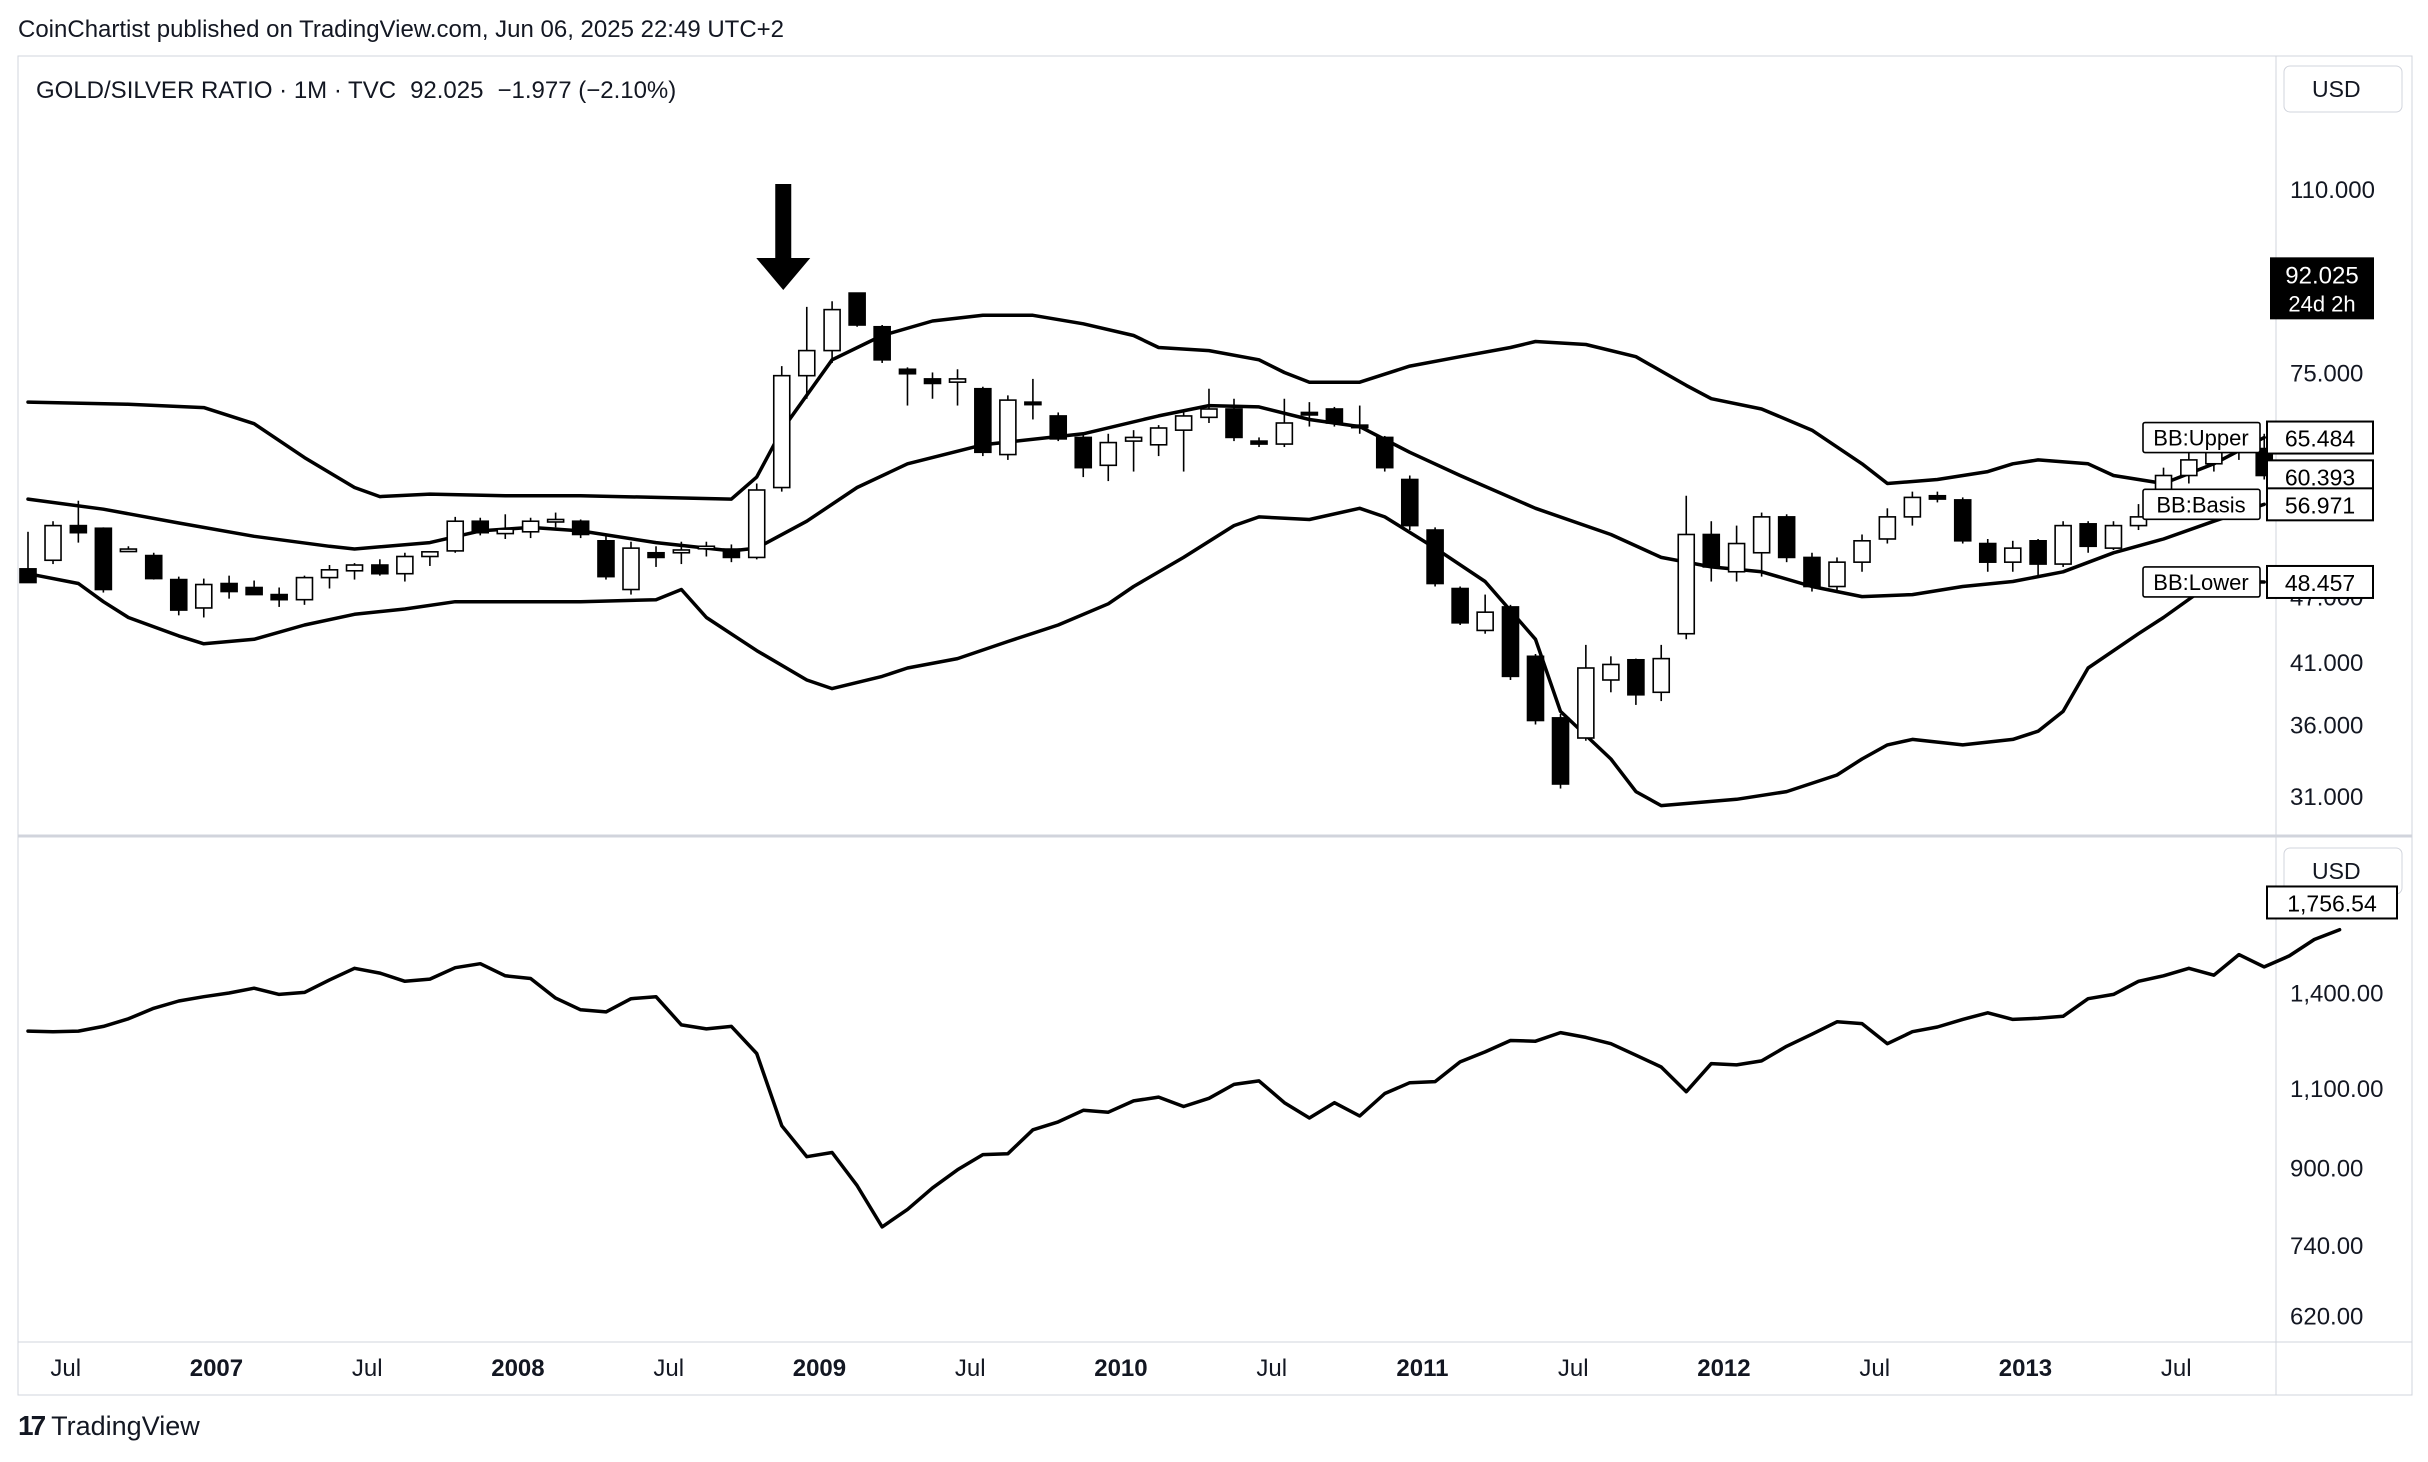 The width and height of the screenshot is (2428, 1462). I want to click on last-value-label: 1,756.54, so click(2332, 903).